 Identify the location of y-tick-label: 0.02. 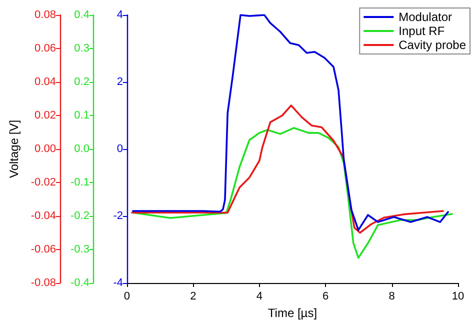
(45, 116).